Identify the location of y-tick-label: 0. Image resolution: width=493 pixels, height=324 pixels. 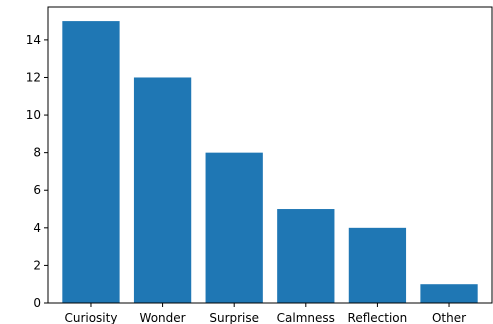
(37, 303).